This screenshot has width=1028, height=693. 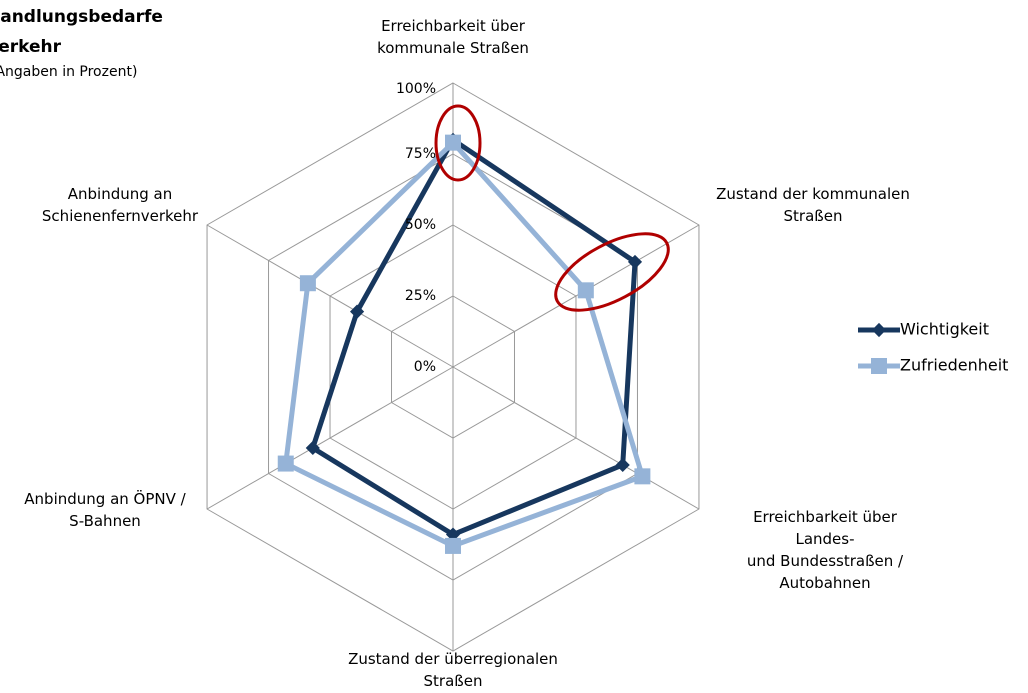 What do you see at coordinates (425, 367) in the screenshot?
I see `tick-label: 0%` at bounding box center [425, 367].